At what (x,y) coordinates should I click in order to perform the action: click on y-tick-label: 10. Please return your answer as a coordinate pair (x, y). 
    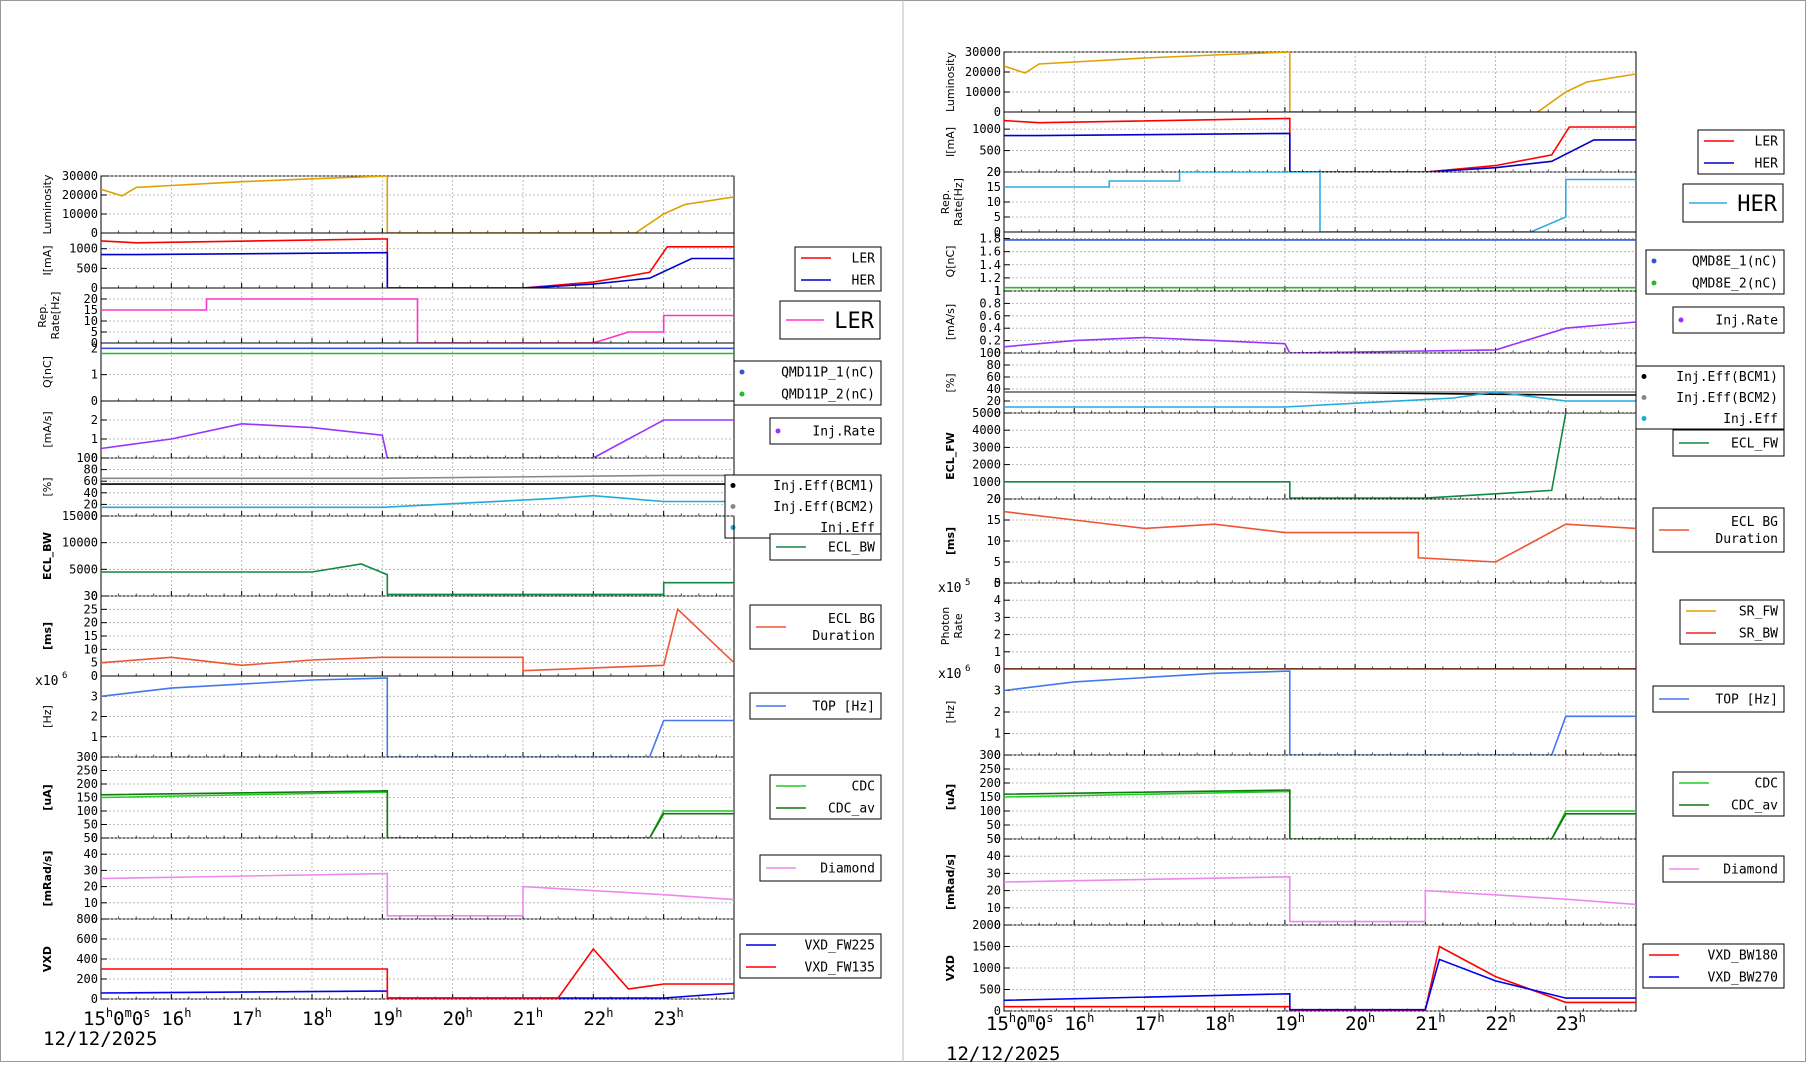
    Looking at the image, I should click on (994, 908).